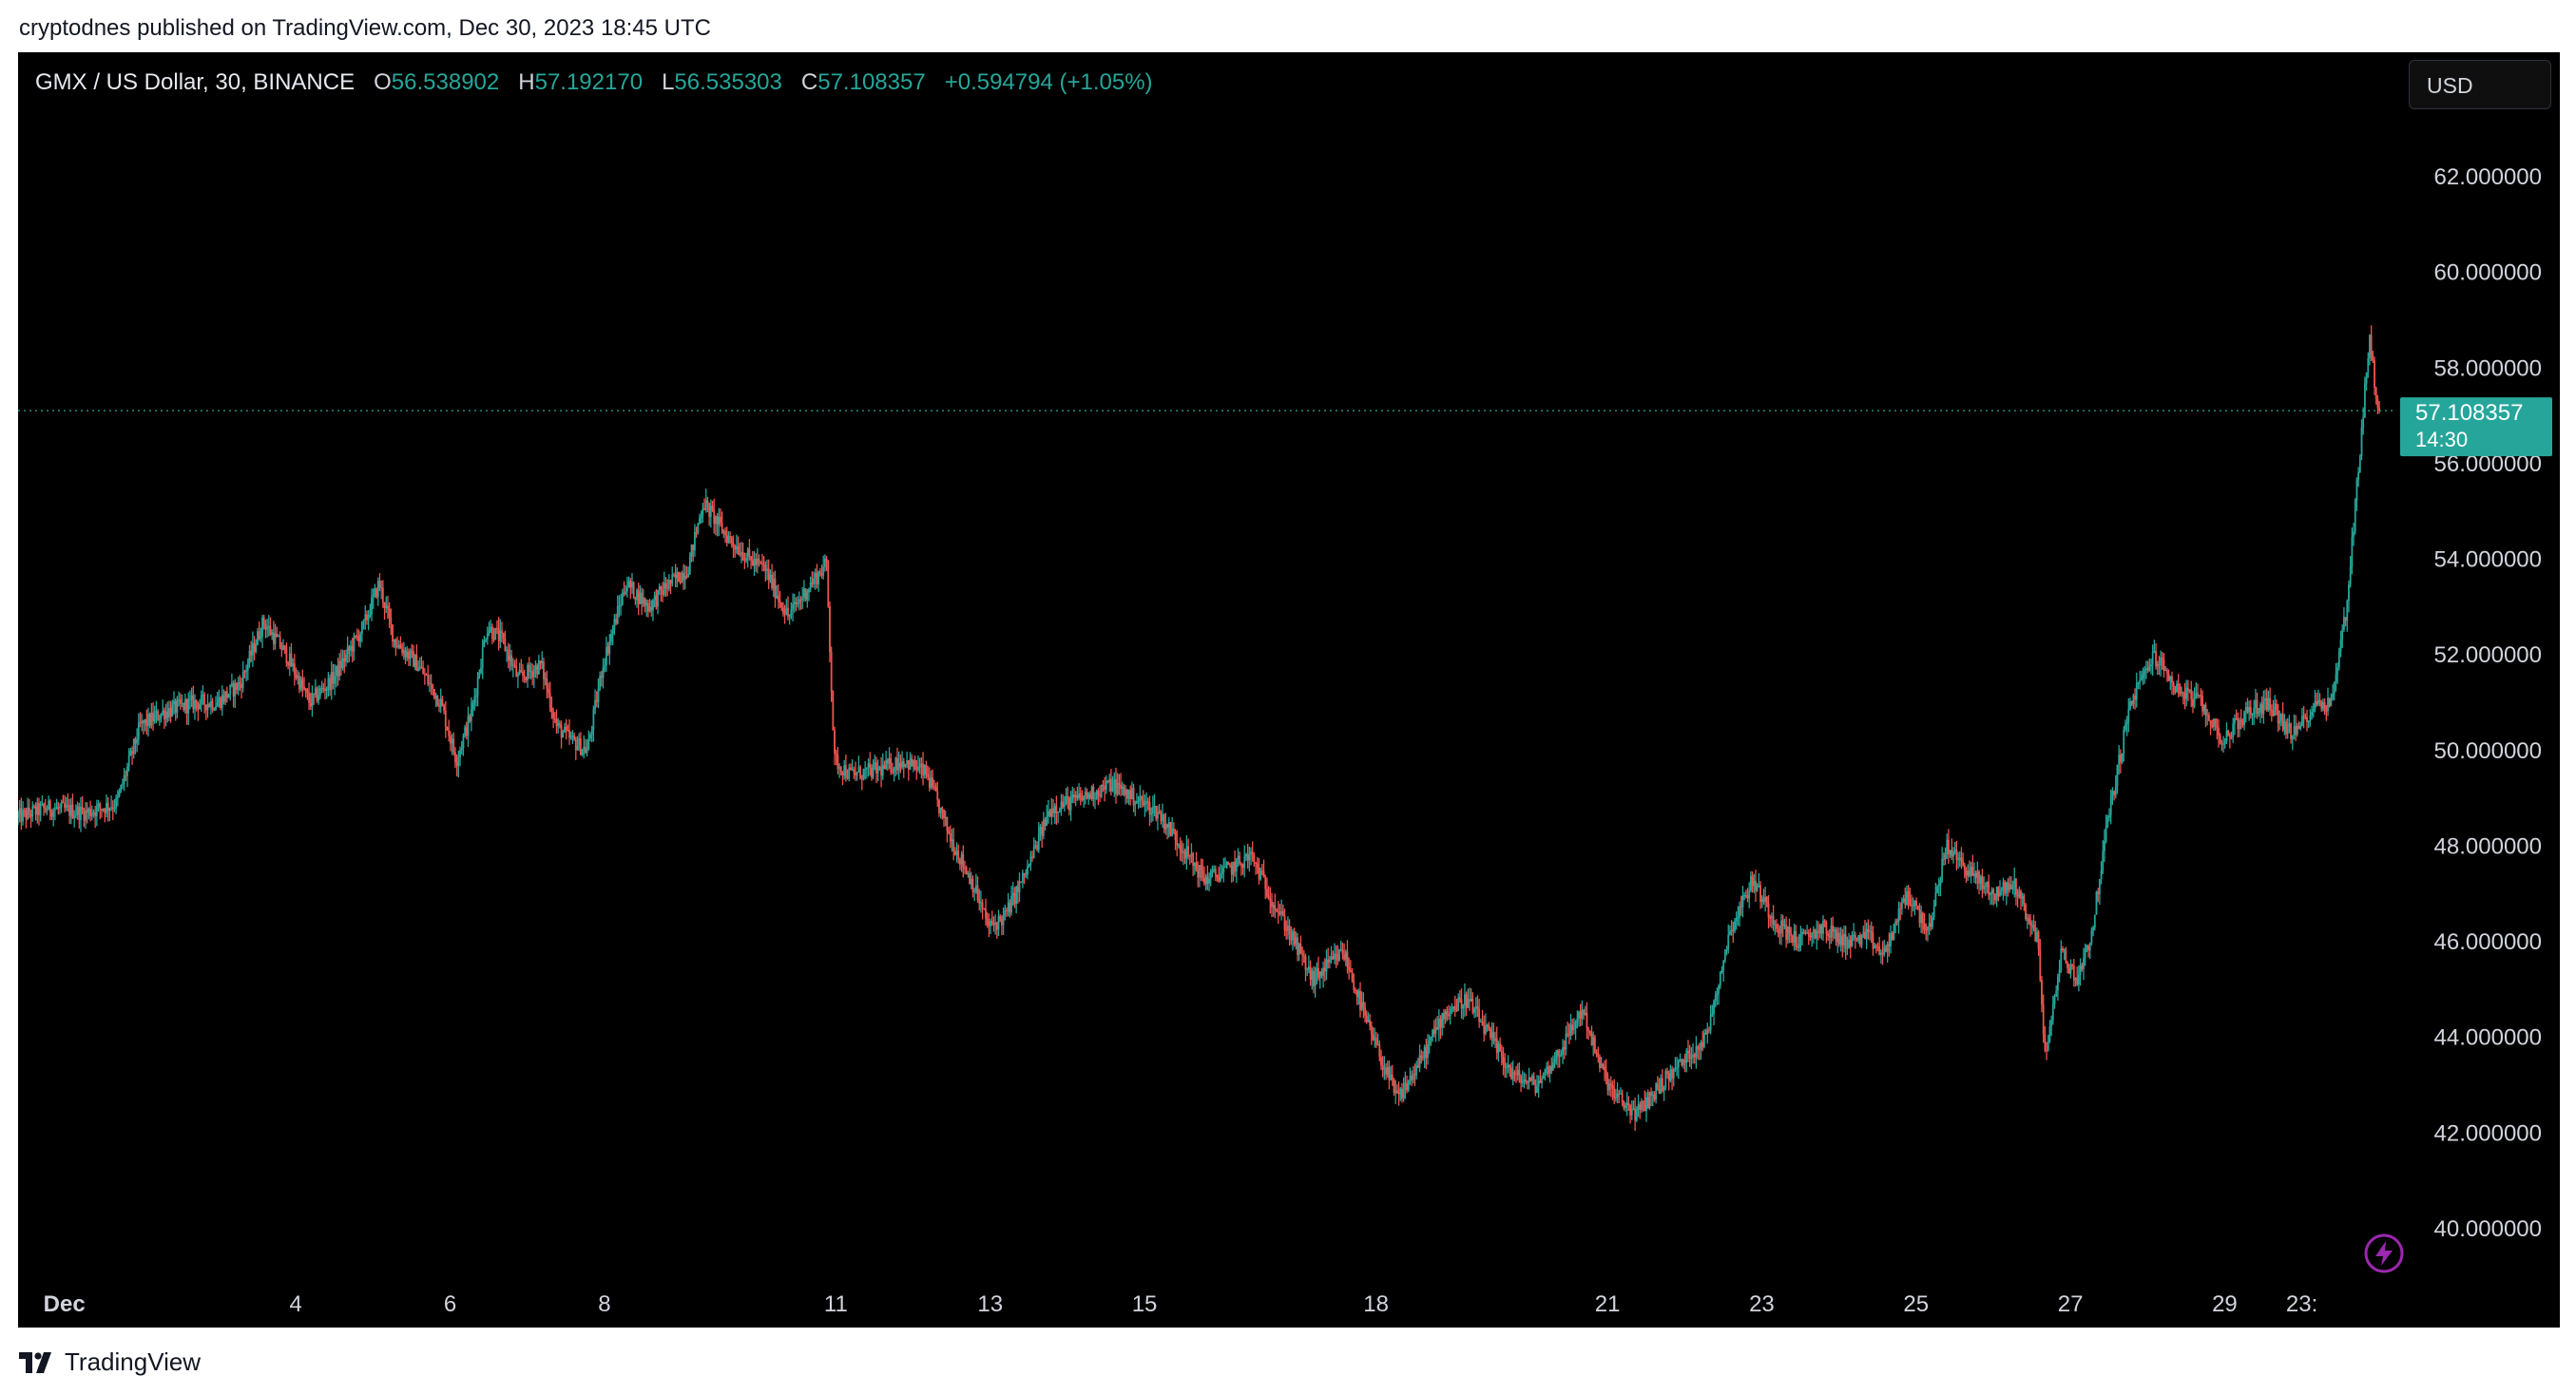  Describe the element at coordinates (195, 82) in the screenshot. I see `legend-symbol: GMX / US Dollar, 30, BINANCE` at that location.